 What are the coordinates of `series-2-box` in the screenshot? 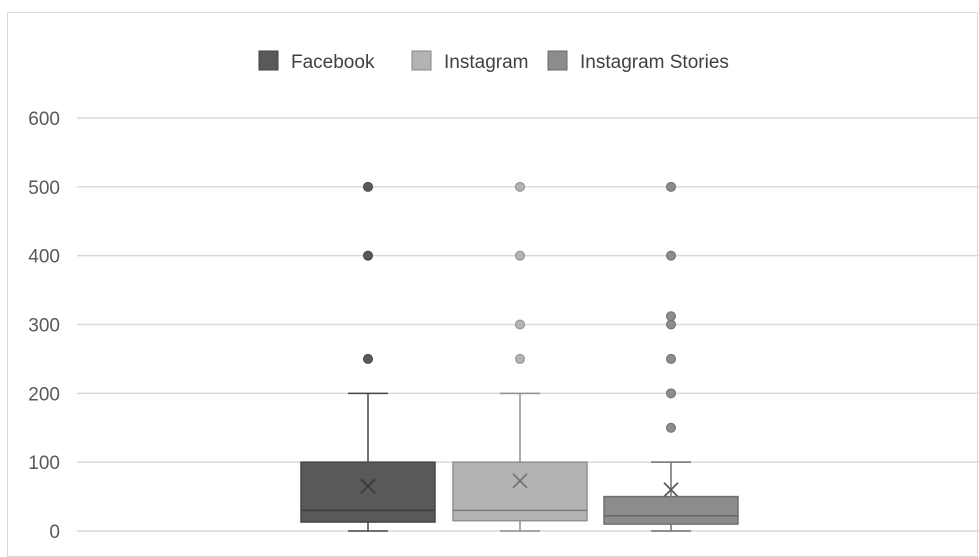 It's located at (520, 491).